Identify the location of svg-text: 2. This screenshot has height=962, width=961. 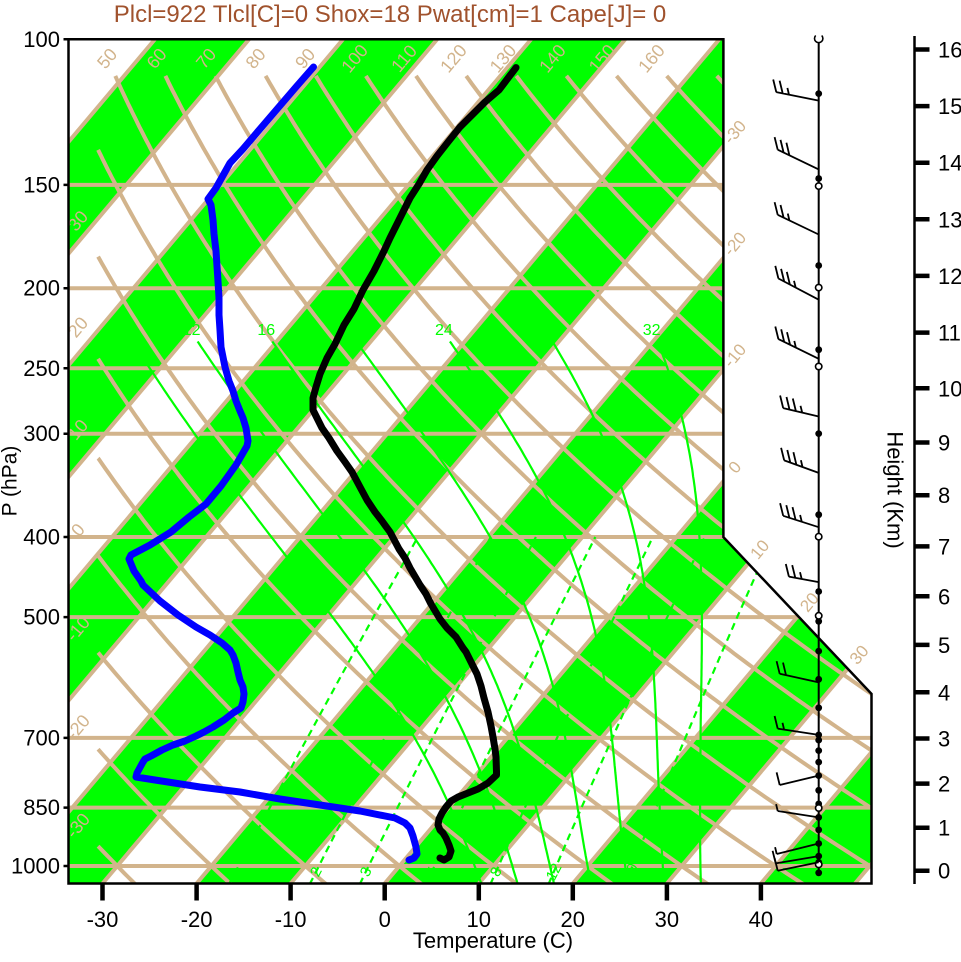
(944, 784).